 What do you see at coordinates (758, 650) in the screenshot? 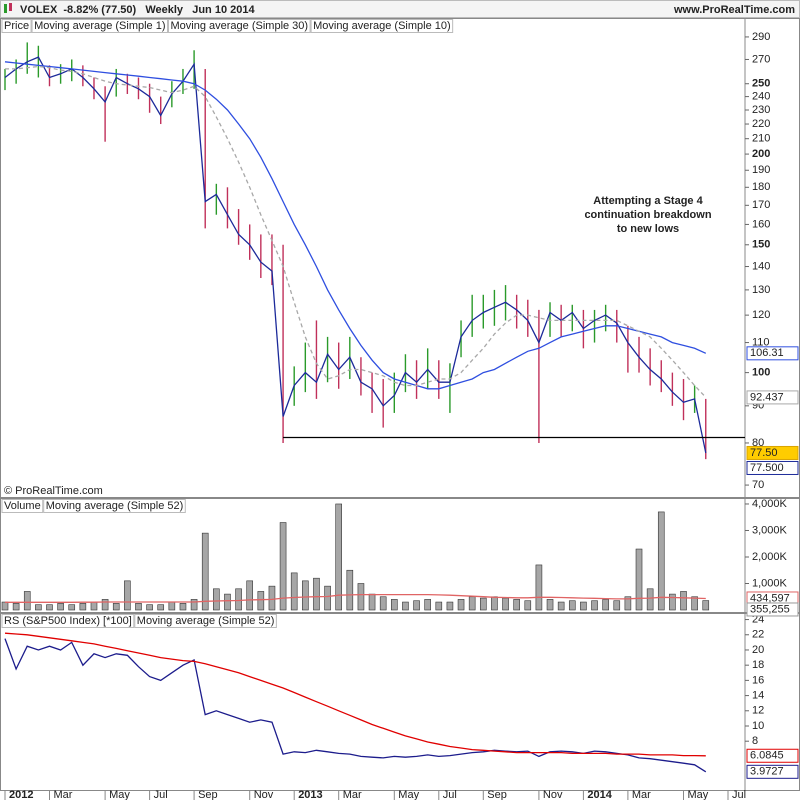
I see `y-tick-label: 20` at bounding box center [758, 650].